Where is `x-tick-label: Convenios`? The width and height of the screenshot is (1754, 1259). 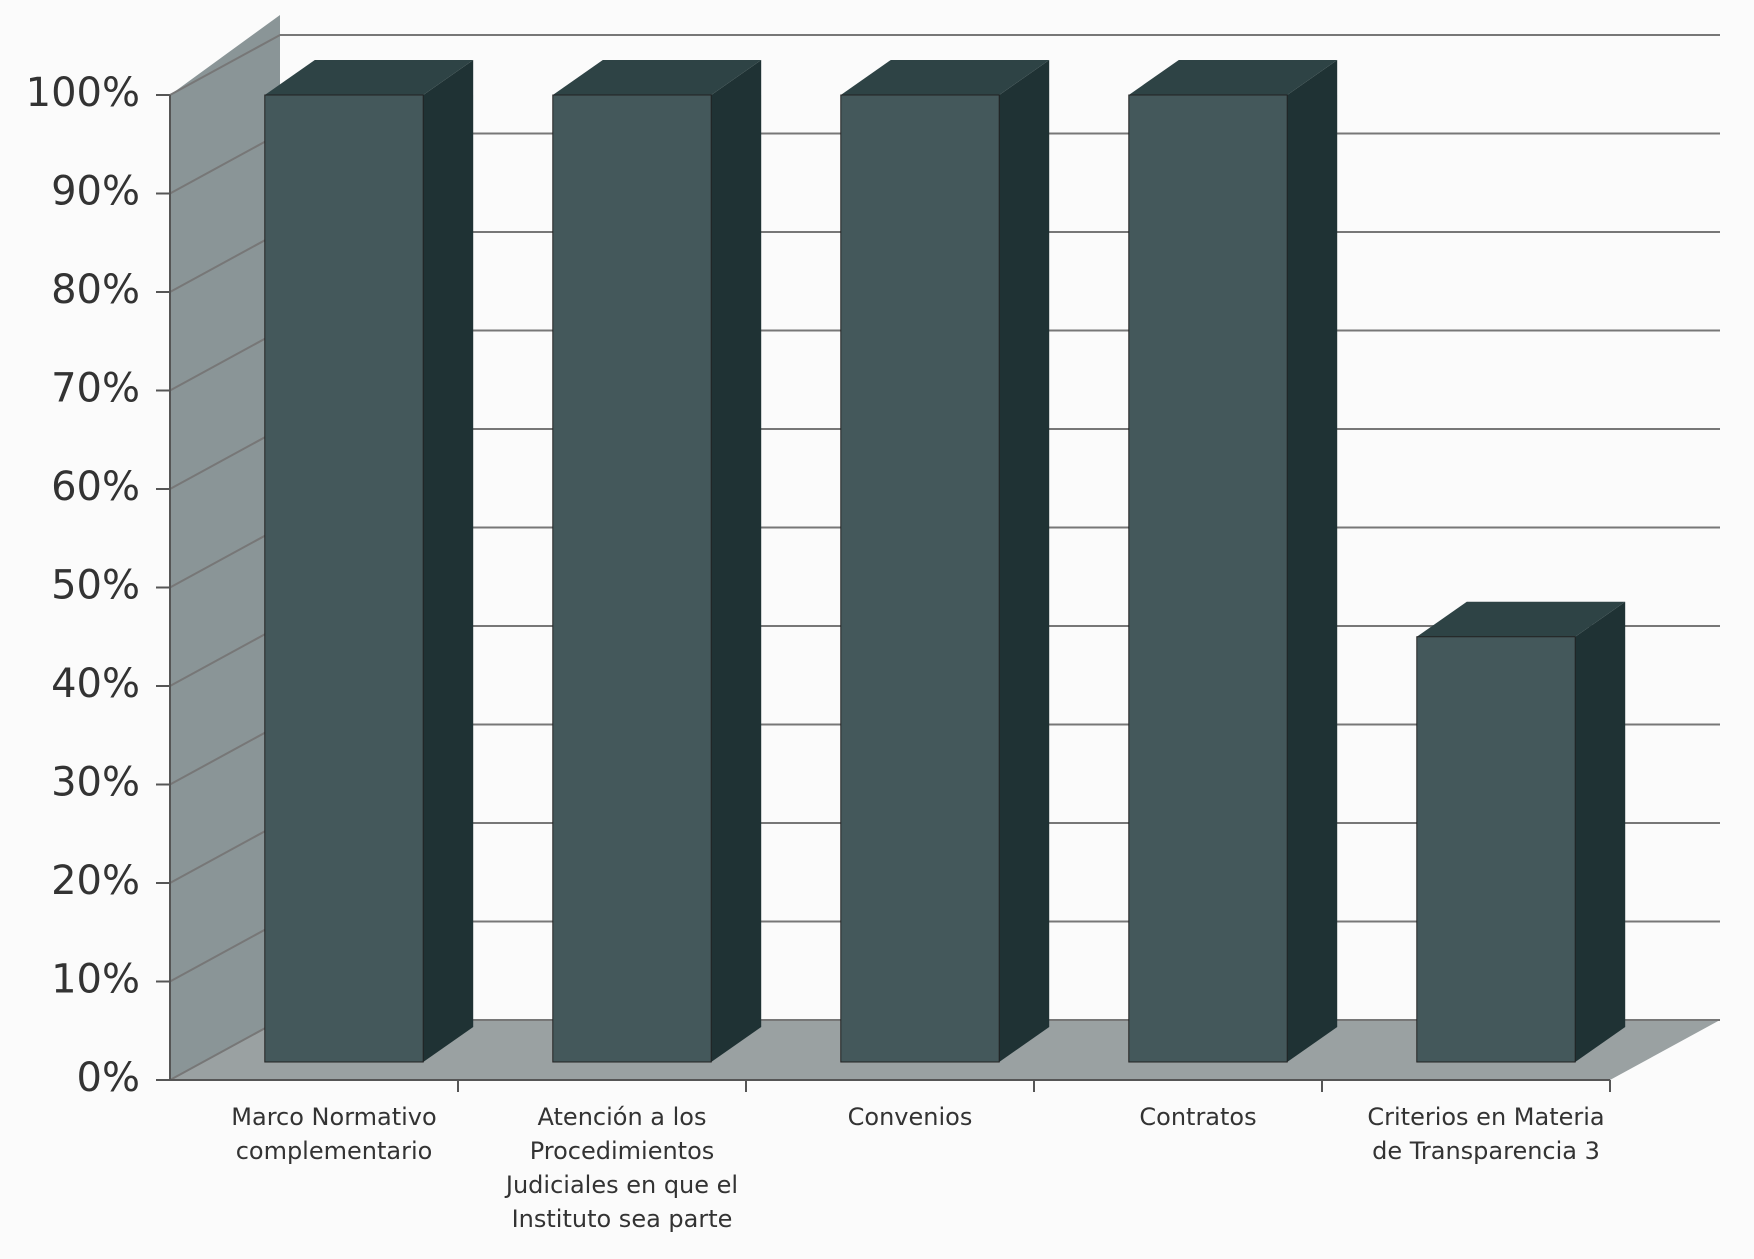
x-tick-label: Convenios is located at coordinates (910, 1117).